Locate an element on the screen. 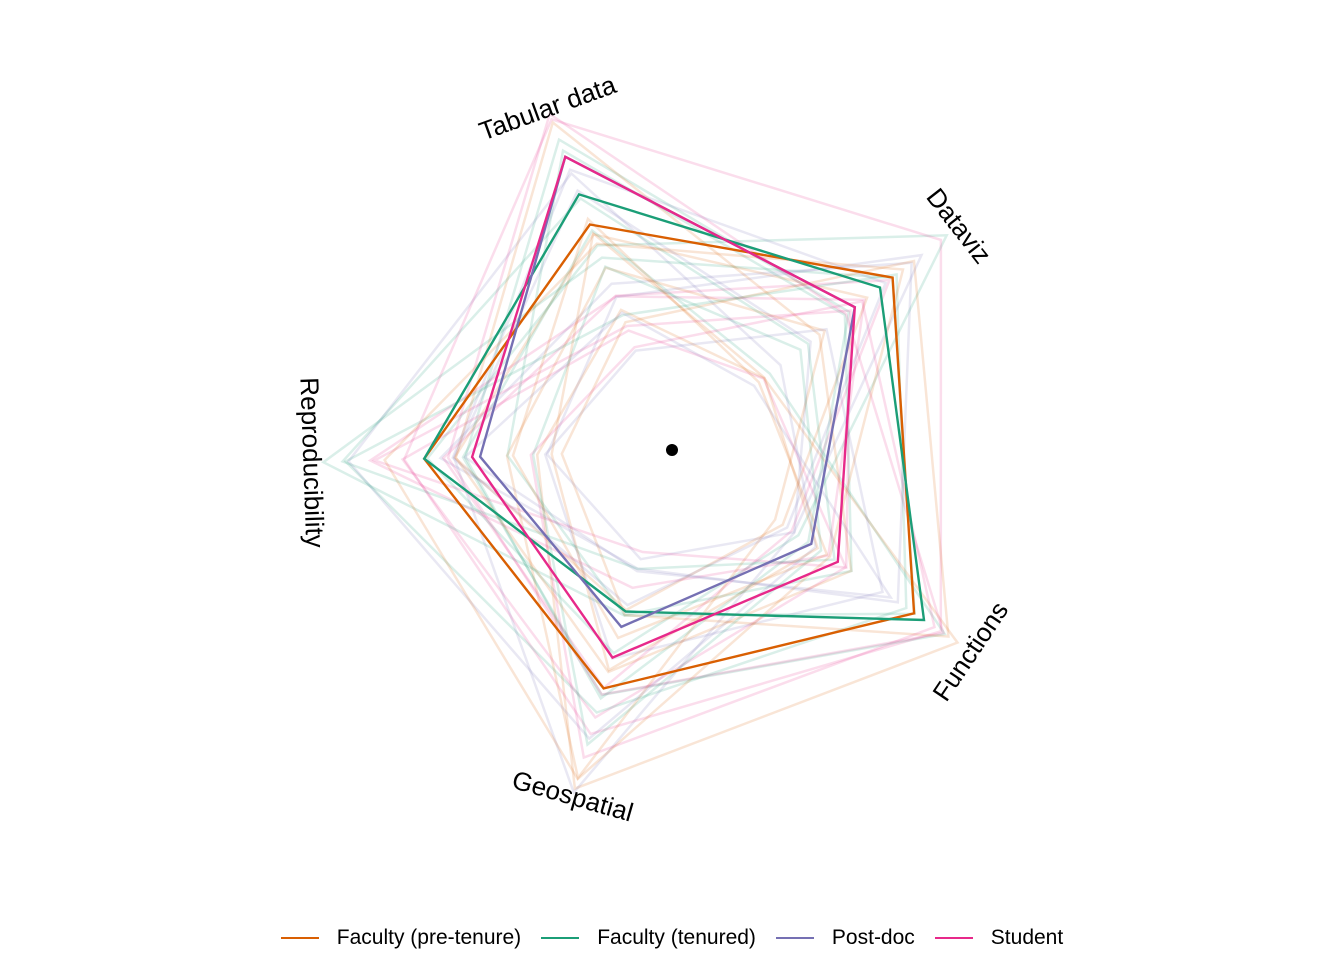 The image size is (1344, 960). axis-label: Reproducibility is located at coordinates (312, 462).